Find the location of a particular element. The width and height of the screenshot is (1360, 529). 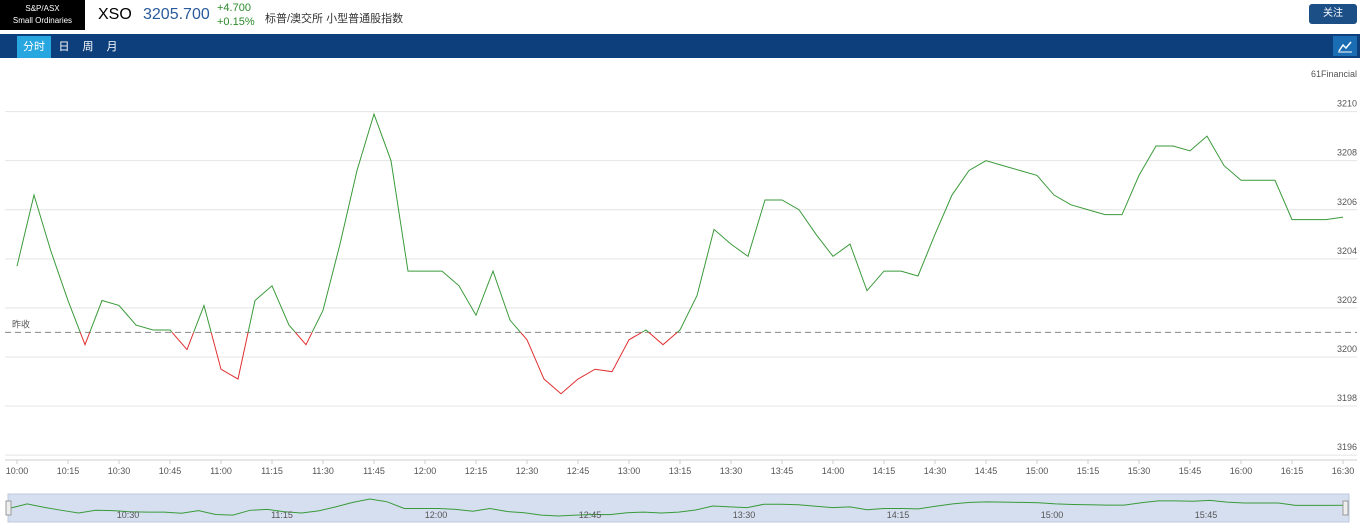

chart-icon is located at coordinates (1345, 46).